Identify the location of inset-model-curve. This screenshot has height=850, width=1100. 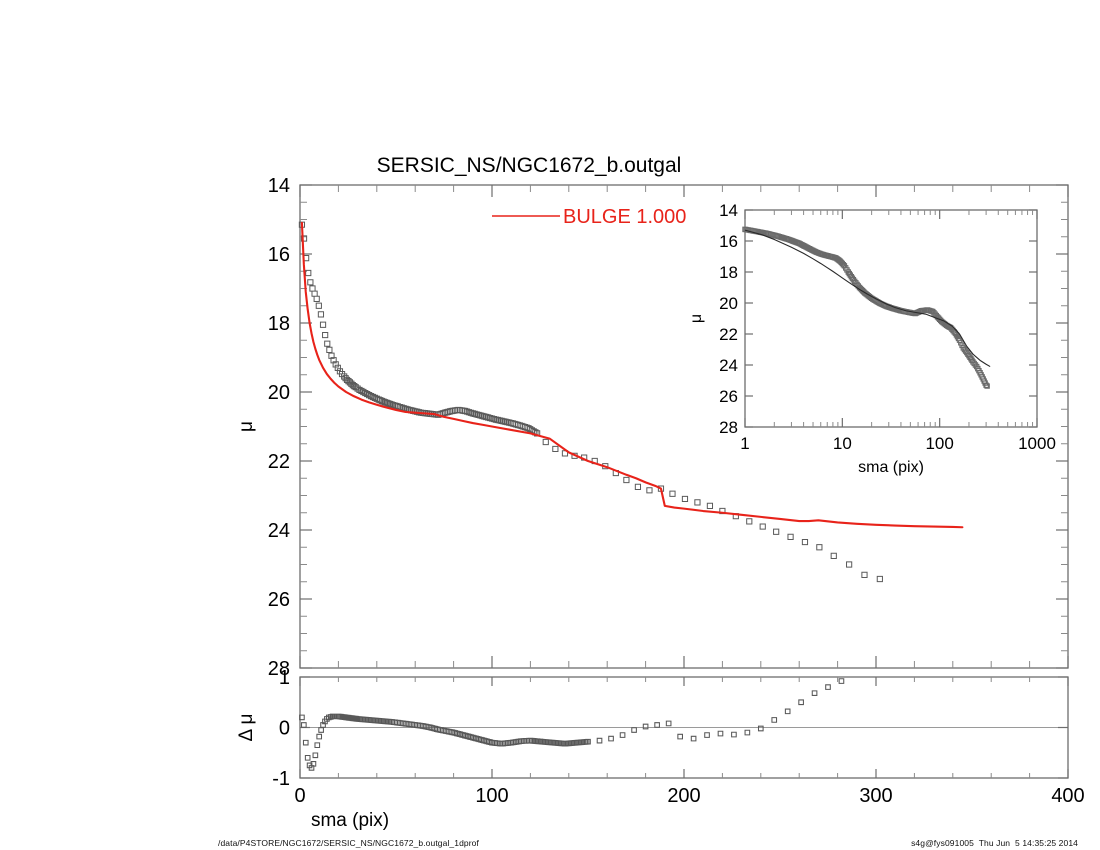
(867, 298).